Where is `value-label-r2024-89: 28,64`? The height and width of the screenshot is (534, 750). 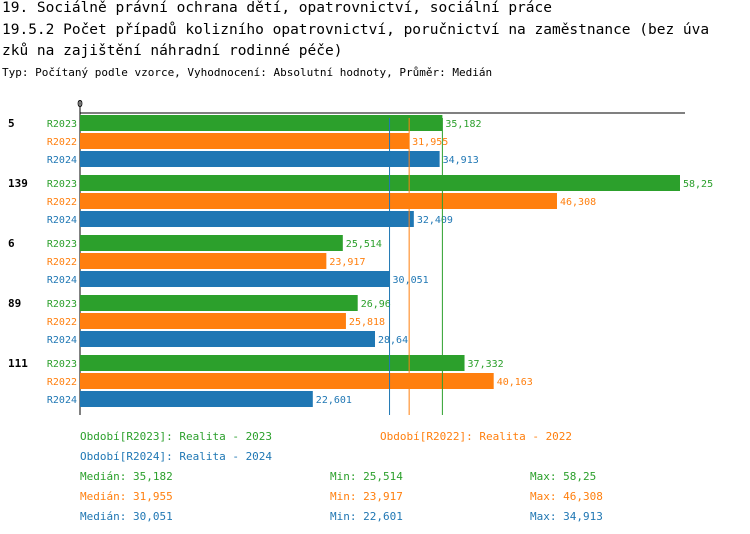
value-label-r2024-89: 28,64 is located at coordinates (393, 340).